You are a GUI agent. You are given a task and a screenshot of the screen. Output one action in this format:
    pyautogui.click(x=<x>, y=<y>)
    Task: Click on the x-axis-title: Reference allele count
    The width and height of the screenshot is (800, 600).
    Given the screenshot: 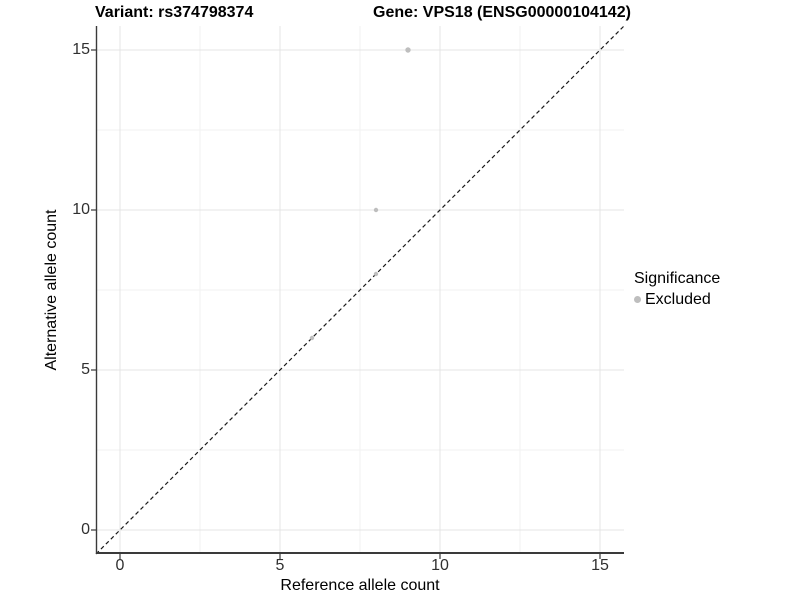 What is the action you would take?
    pyautogui.click(x=360, y=585)
    